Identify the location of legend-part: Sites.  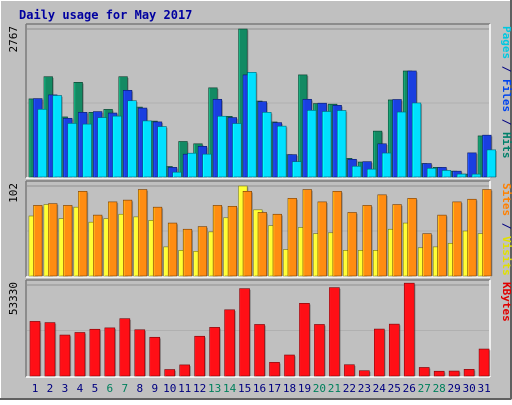
(506, 199).